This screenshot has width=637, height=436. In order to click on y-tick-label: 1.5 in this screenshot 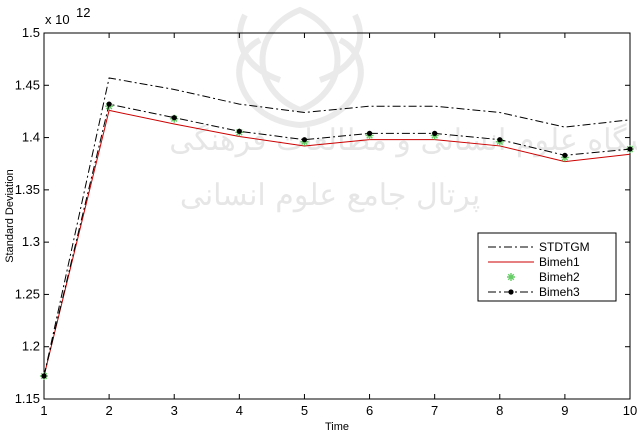, I will do `click(31, 32)`.